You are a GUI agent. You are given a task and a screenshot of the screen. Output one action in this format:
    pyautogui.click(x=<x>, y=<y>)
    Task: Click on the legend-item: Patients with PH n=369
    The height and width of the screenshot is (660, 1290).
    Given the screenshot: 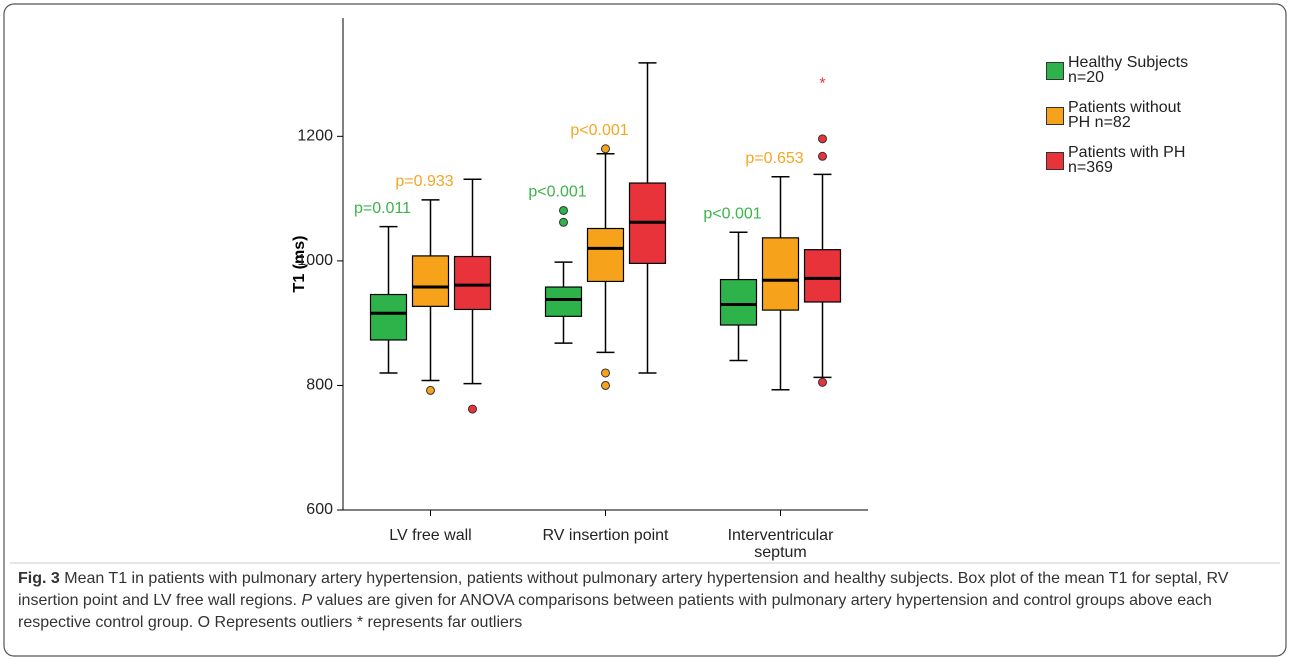 What is the action you would take?
    pyautogui.click(x=1117, y=167)
    